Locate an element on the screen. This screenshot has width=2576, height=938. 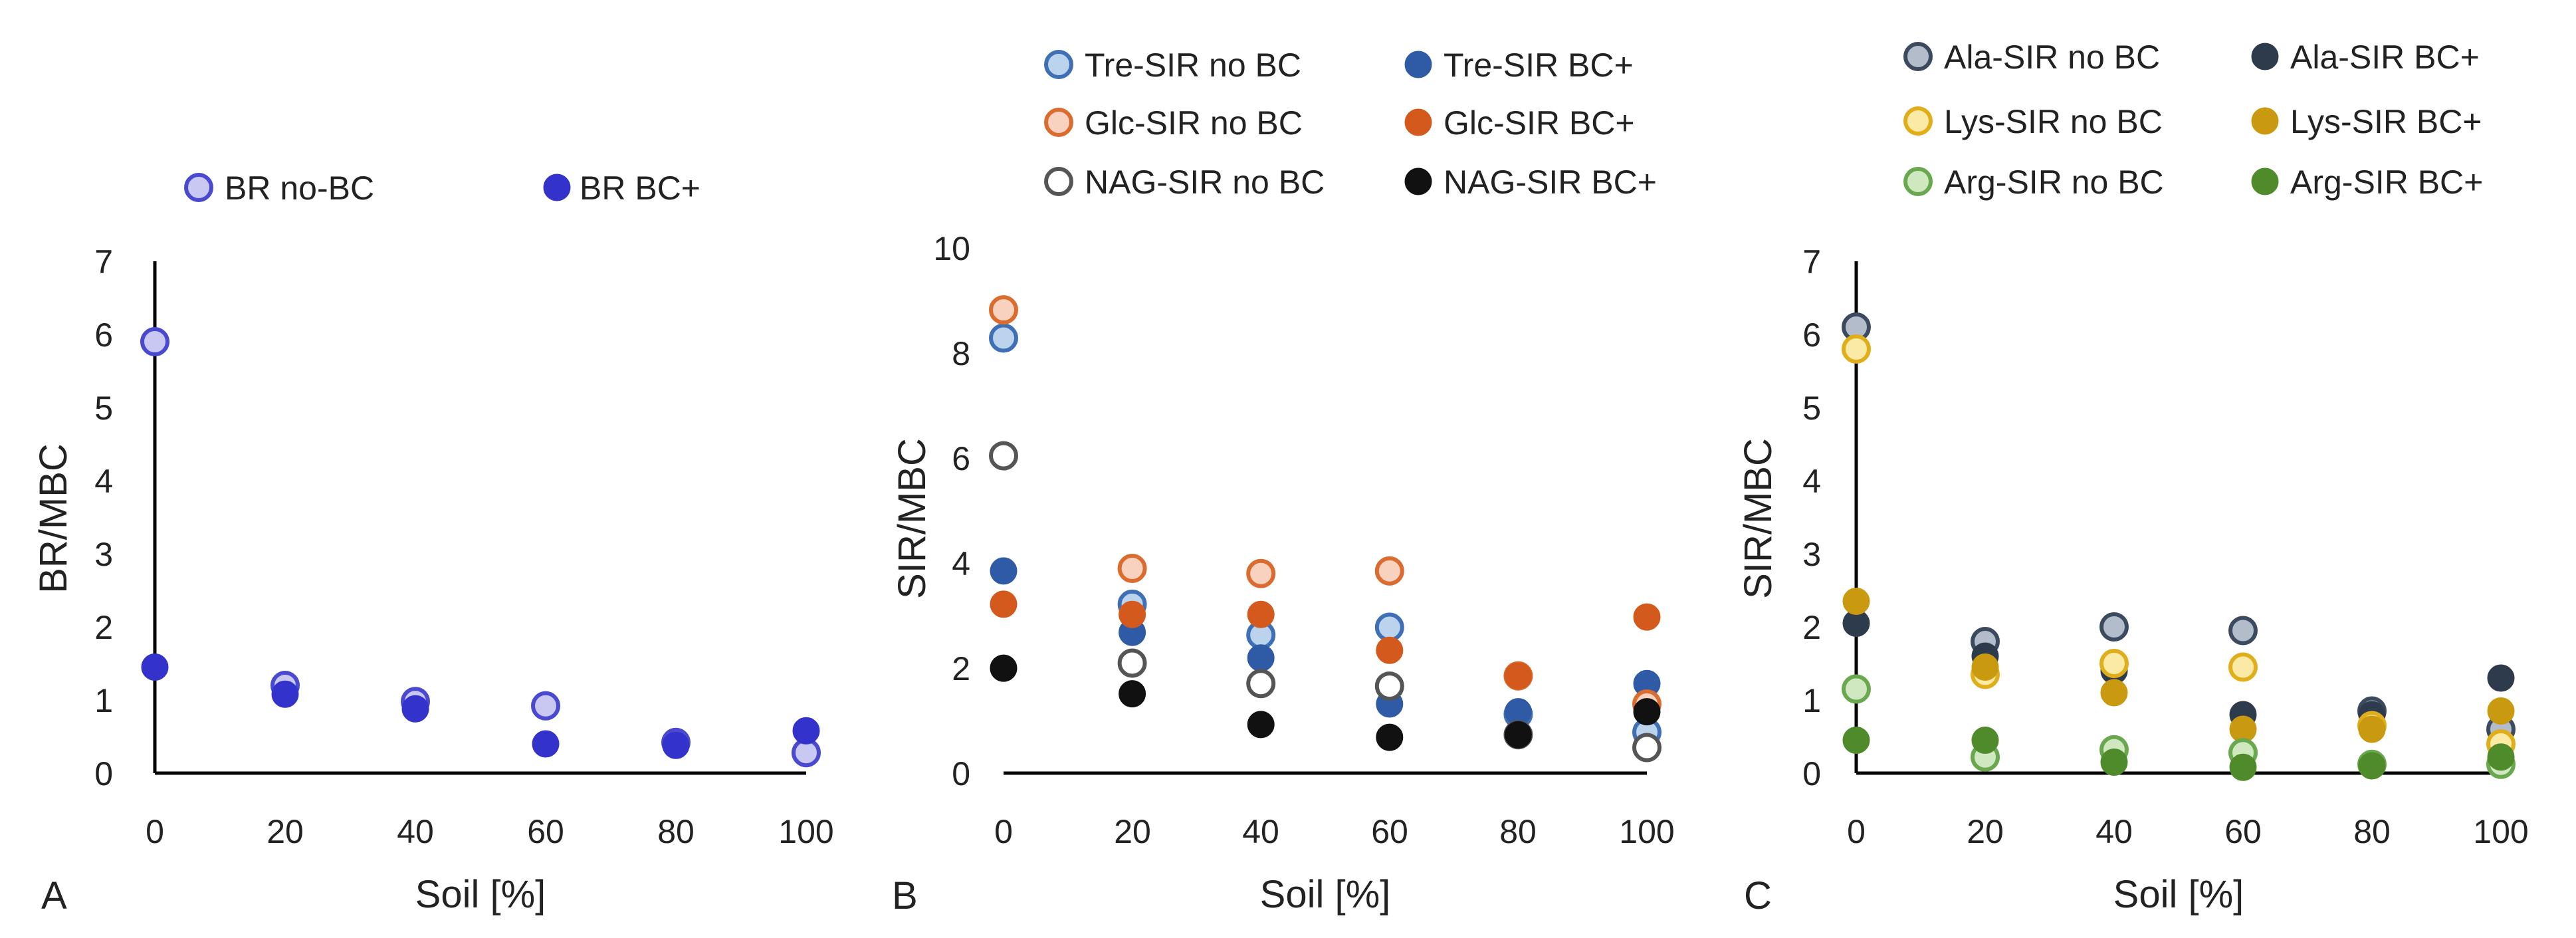
panel-b-x-tick-label: 100 is located at coordinates (1646, 831).